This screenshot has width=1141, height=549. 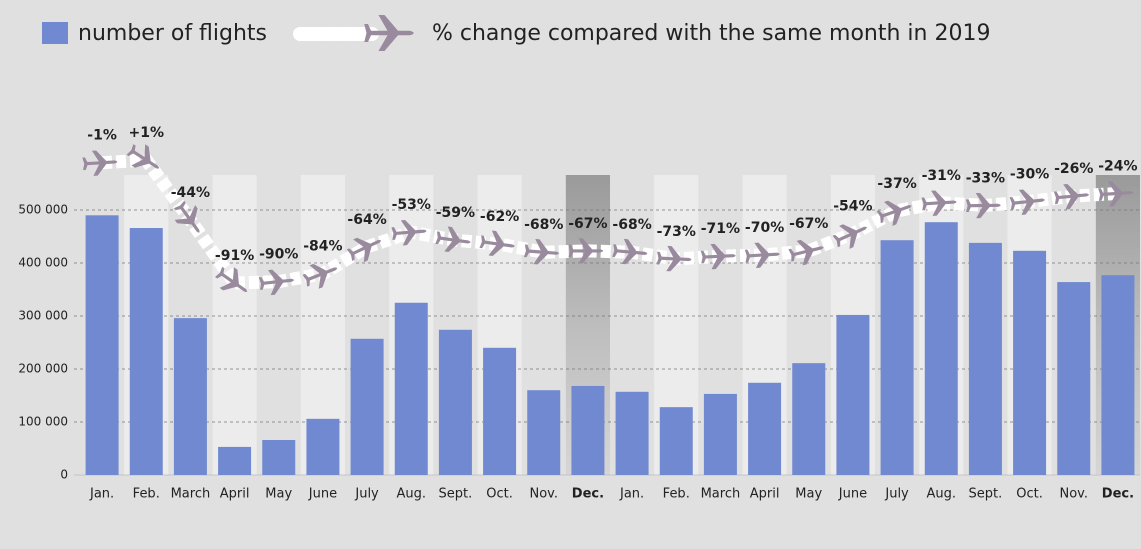 I want to click on y-tick-label: 300 000, so click(x=43, y=316).